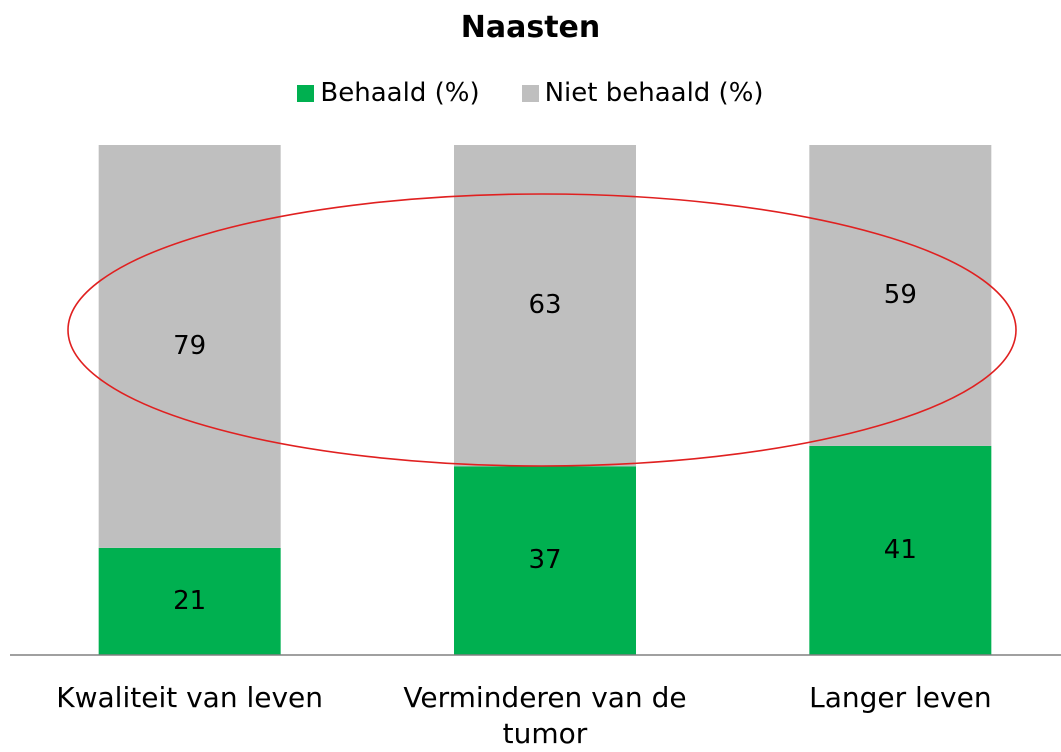  I want to click on data-label: 59, so click(900, 295).